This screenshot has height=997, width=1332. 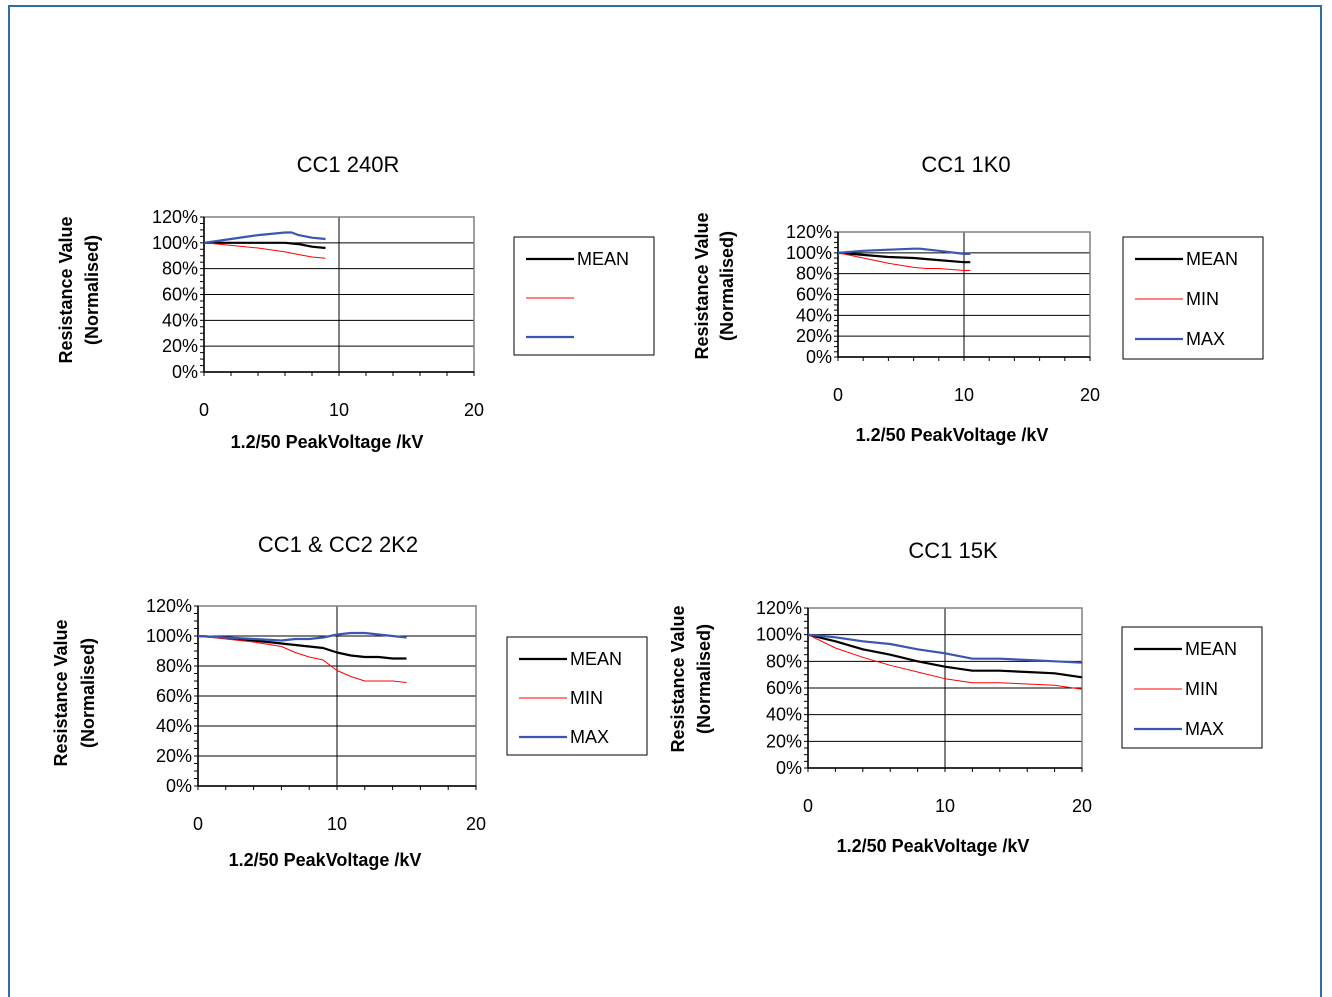 What do you see at coordinates (965, 164) in the screenshot?
I see `chart-title: CC1 1K0` at bounding box center [965, 164].